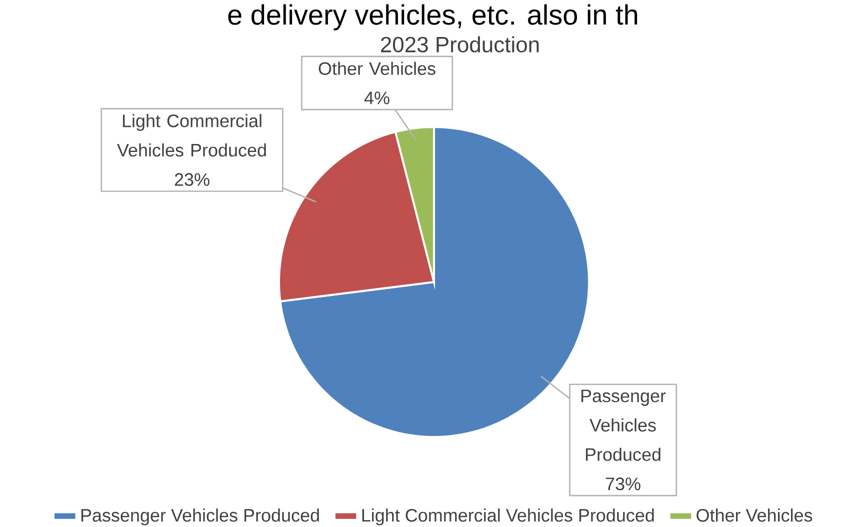 The width and height of the screenshot is (866, 527). I want to click on slice-label: Light Commercial Vehicles Produced, so click(191, 135).